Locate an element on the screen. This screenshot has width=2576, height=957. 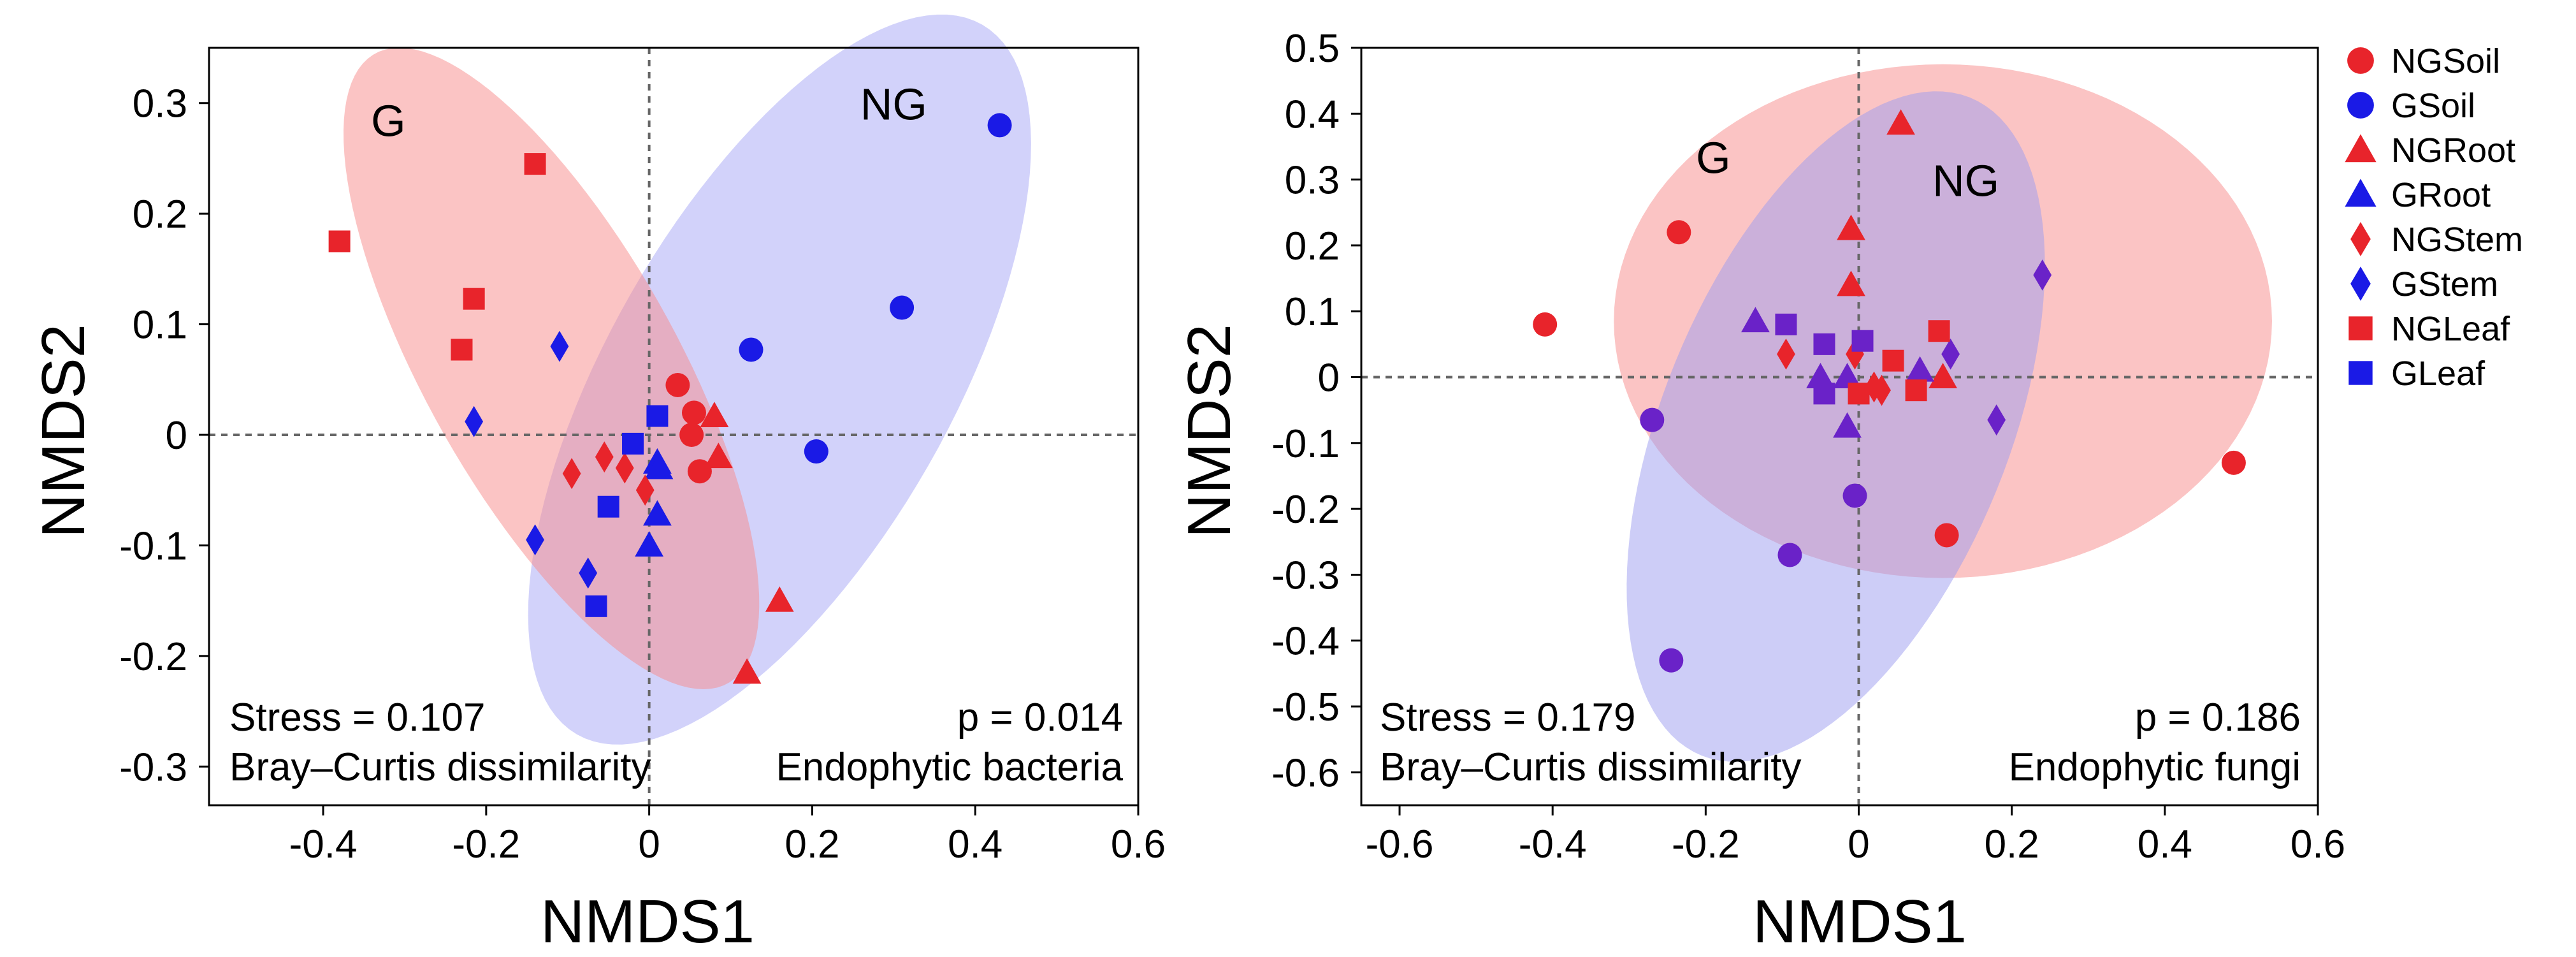
fungi-y-tick-label: -0.1 is located at coordinates (1305, 444).